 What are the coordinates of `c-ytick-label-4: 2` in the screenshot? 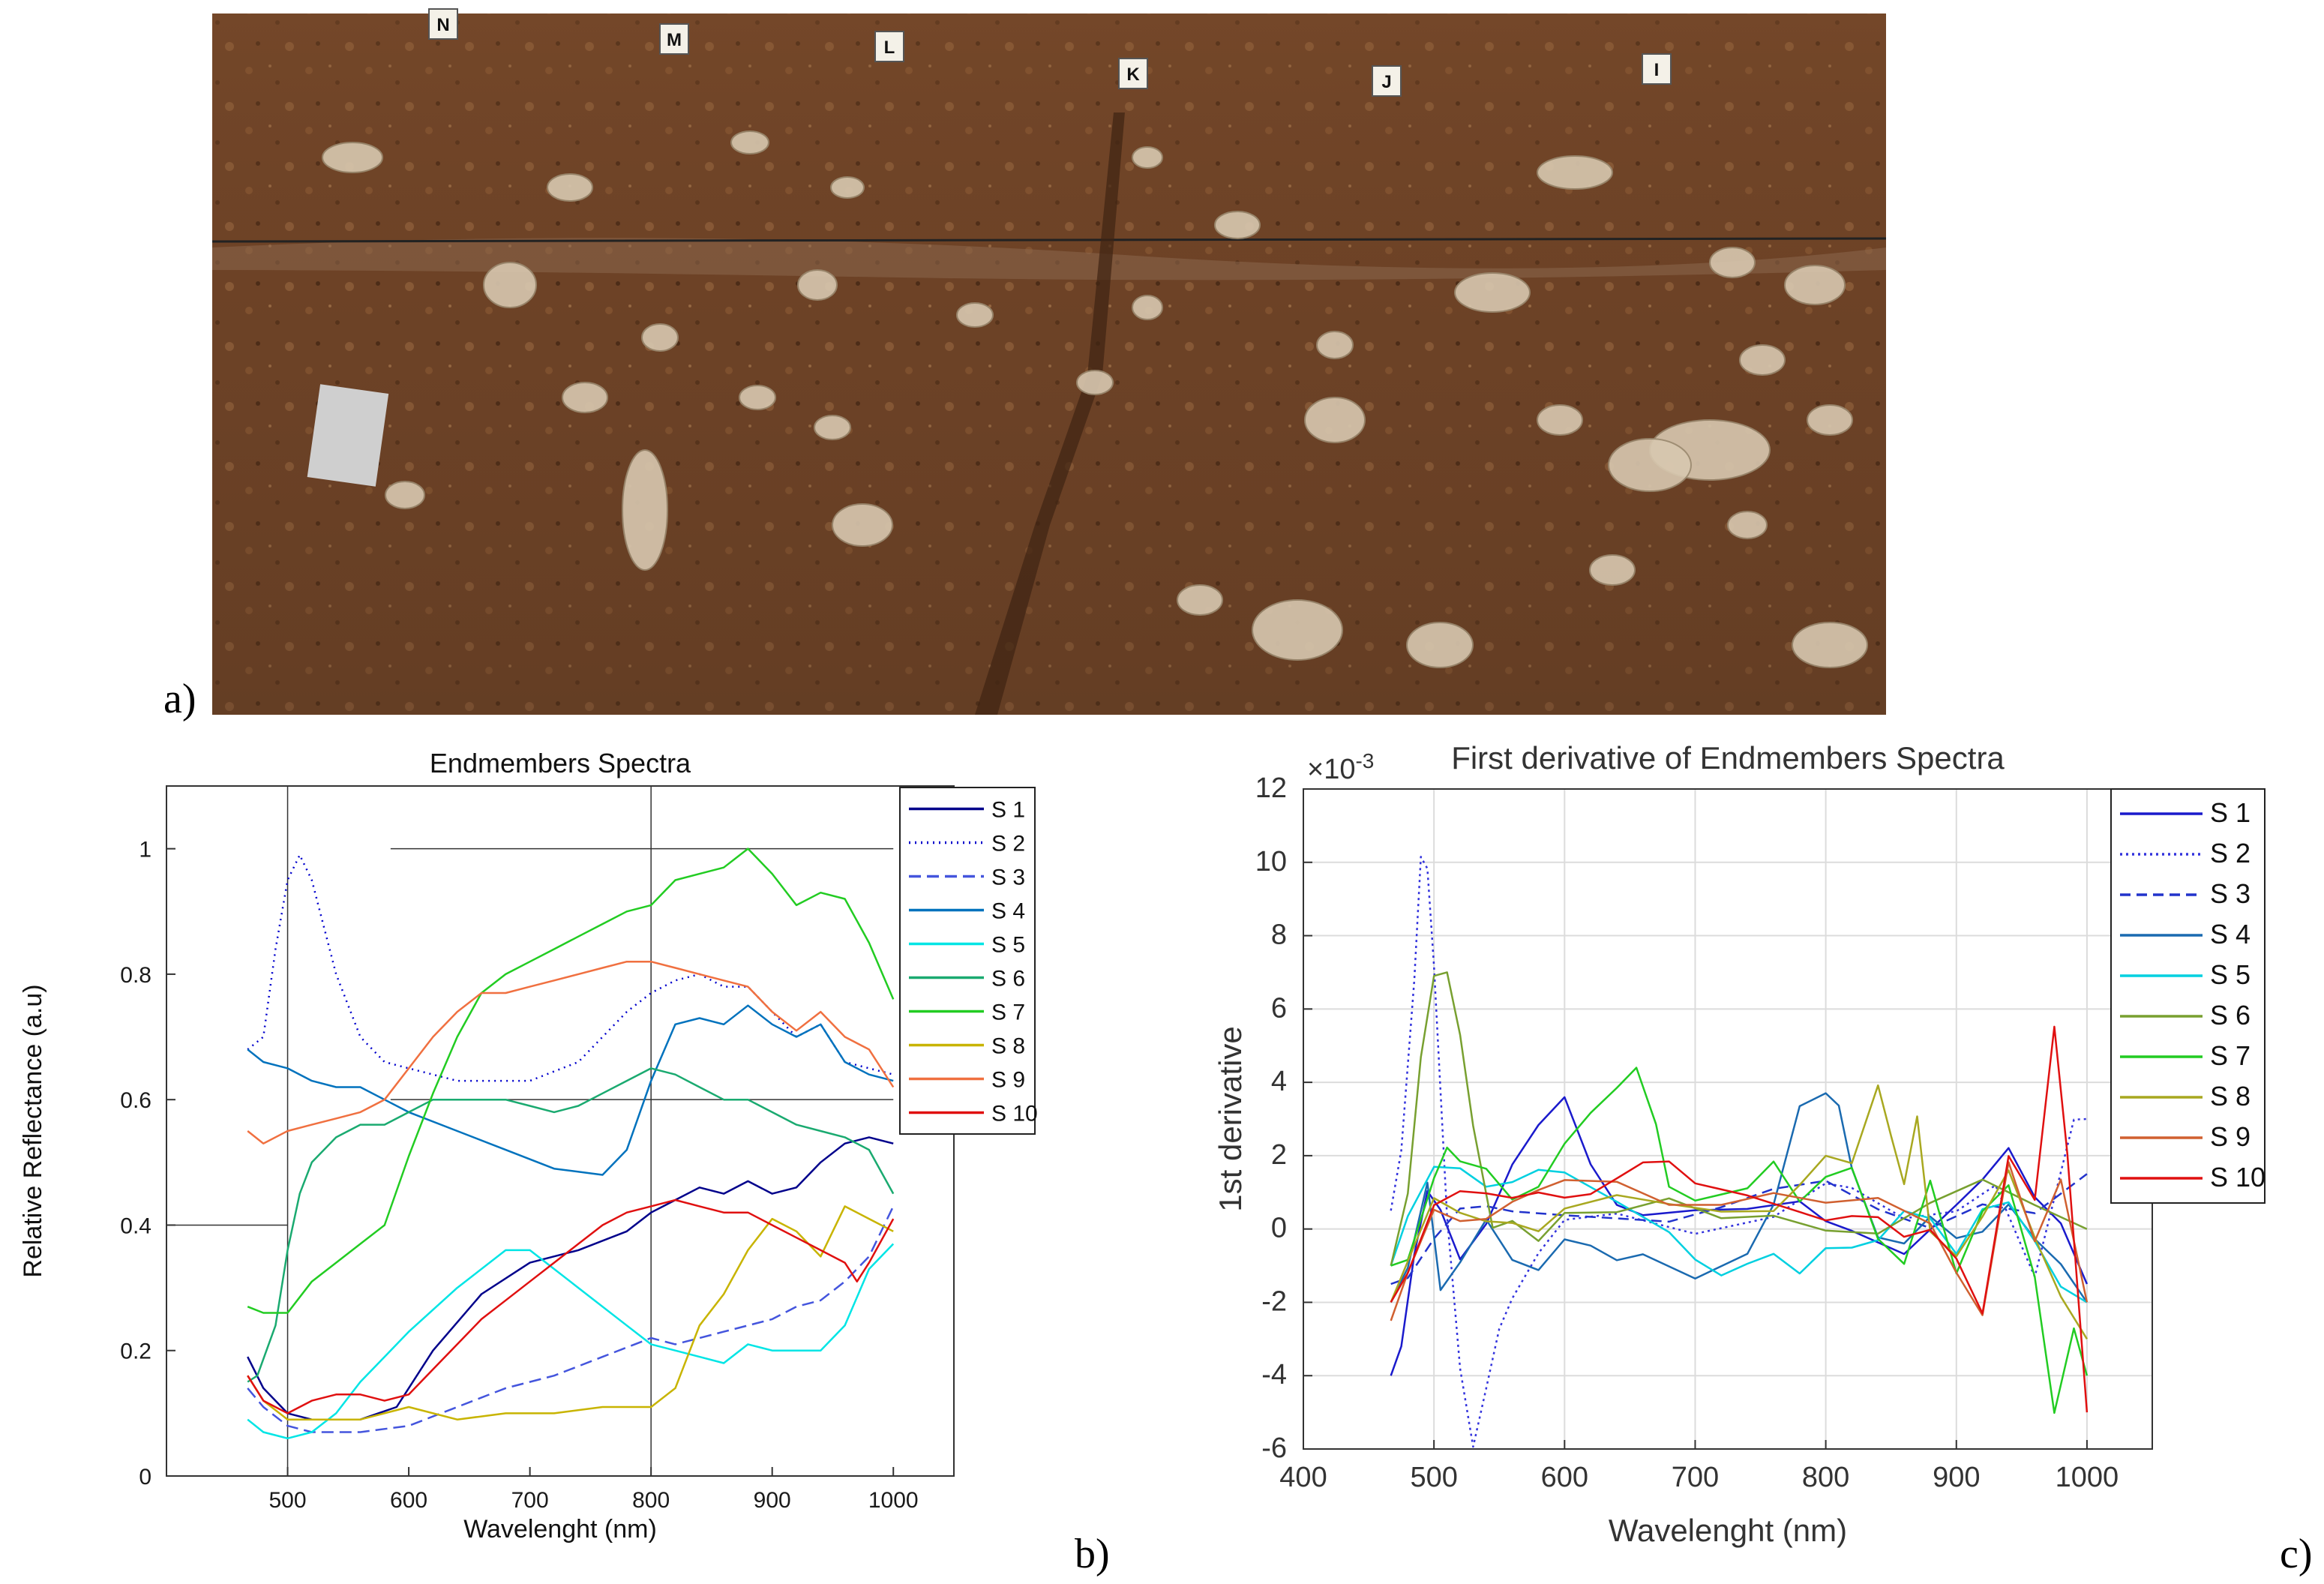 It's located at (1279, 1155).